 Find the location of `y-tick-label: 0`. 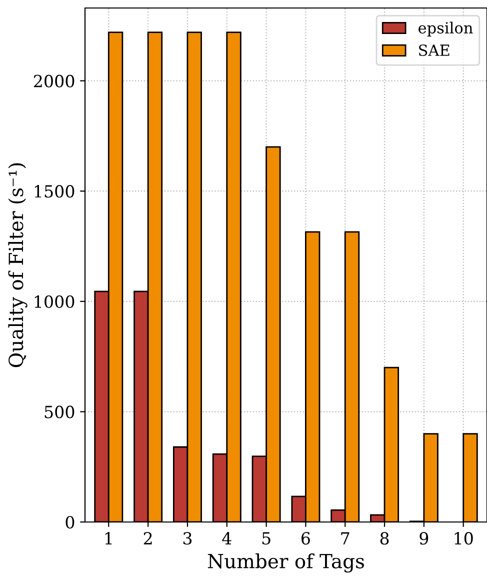

y-tick-label: 0 is located at coordinates (70, 522).